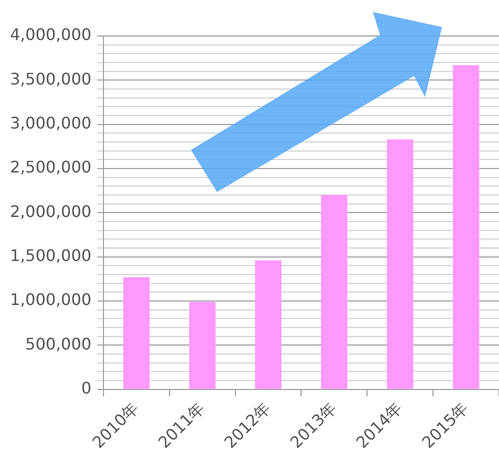 This screenshot has width=499, height=458. What do you see at coordinates (86, 388) in the screenshot?
I see `y-tick-label: 0` at bounding box center [86, 388].